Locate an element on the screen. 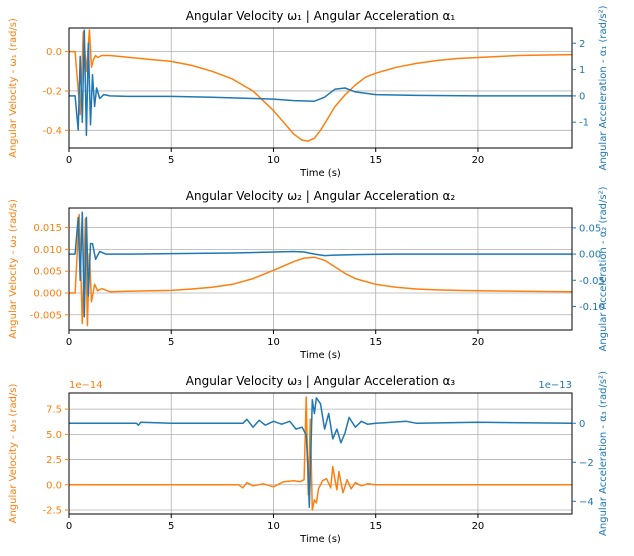 This screenshot has width=634, height=556. y-left-tick-label: 0.015 is located at coordinates (47, 228).